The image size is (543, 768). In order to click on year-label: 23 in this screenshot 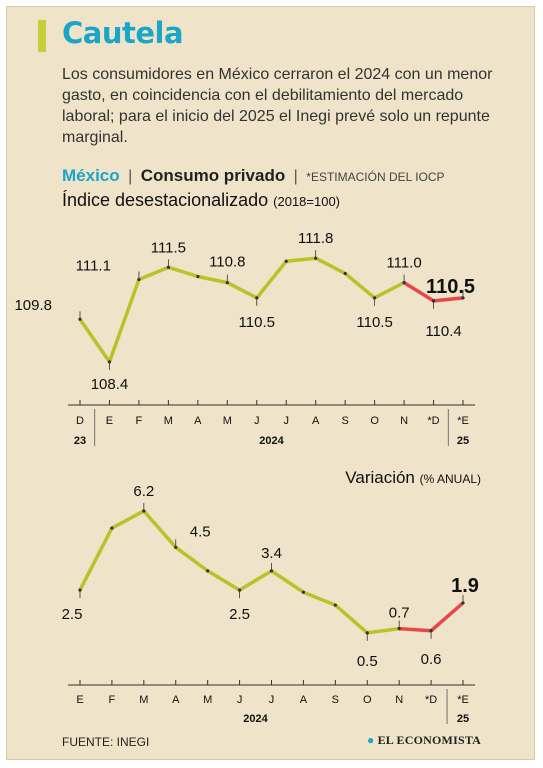, I will do `click(80, 441)`.